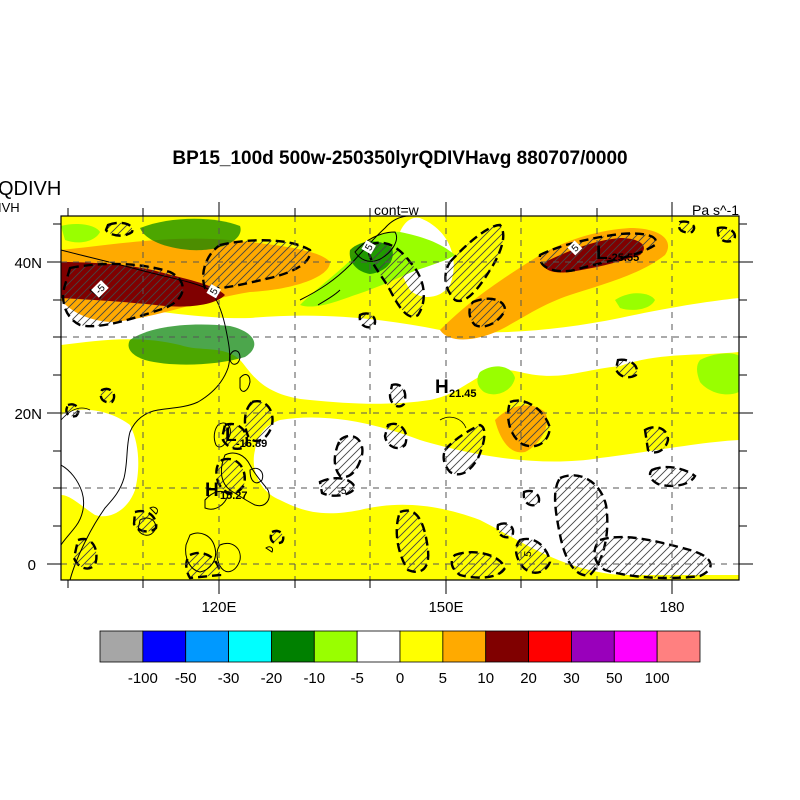 This screenshot has width=800, height=800. I want to click on lon-label-180: 180, so click(671, 607).